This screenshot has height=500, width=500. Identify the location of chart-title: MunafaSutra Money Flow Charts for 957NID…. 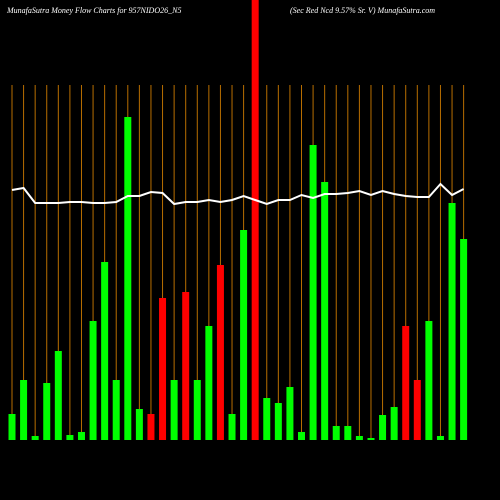
(93, 10).